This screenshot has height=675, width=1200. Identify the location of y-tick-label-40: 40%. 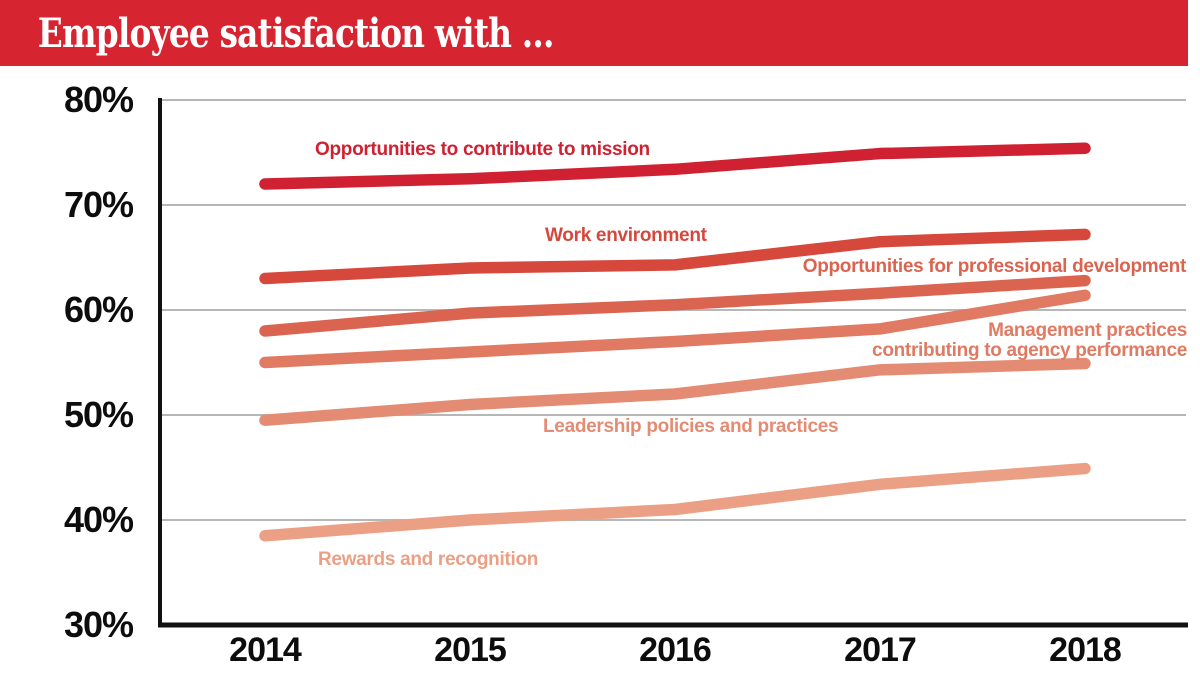
(99, 519).